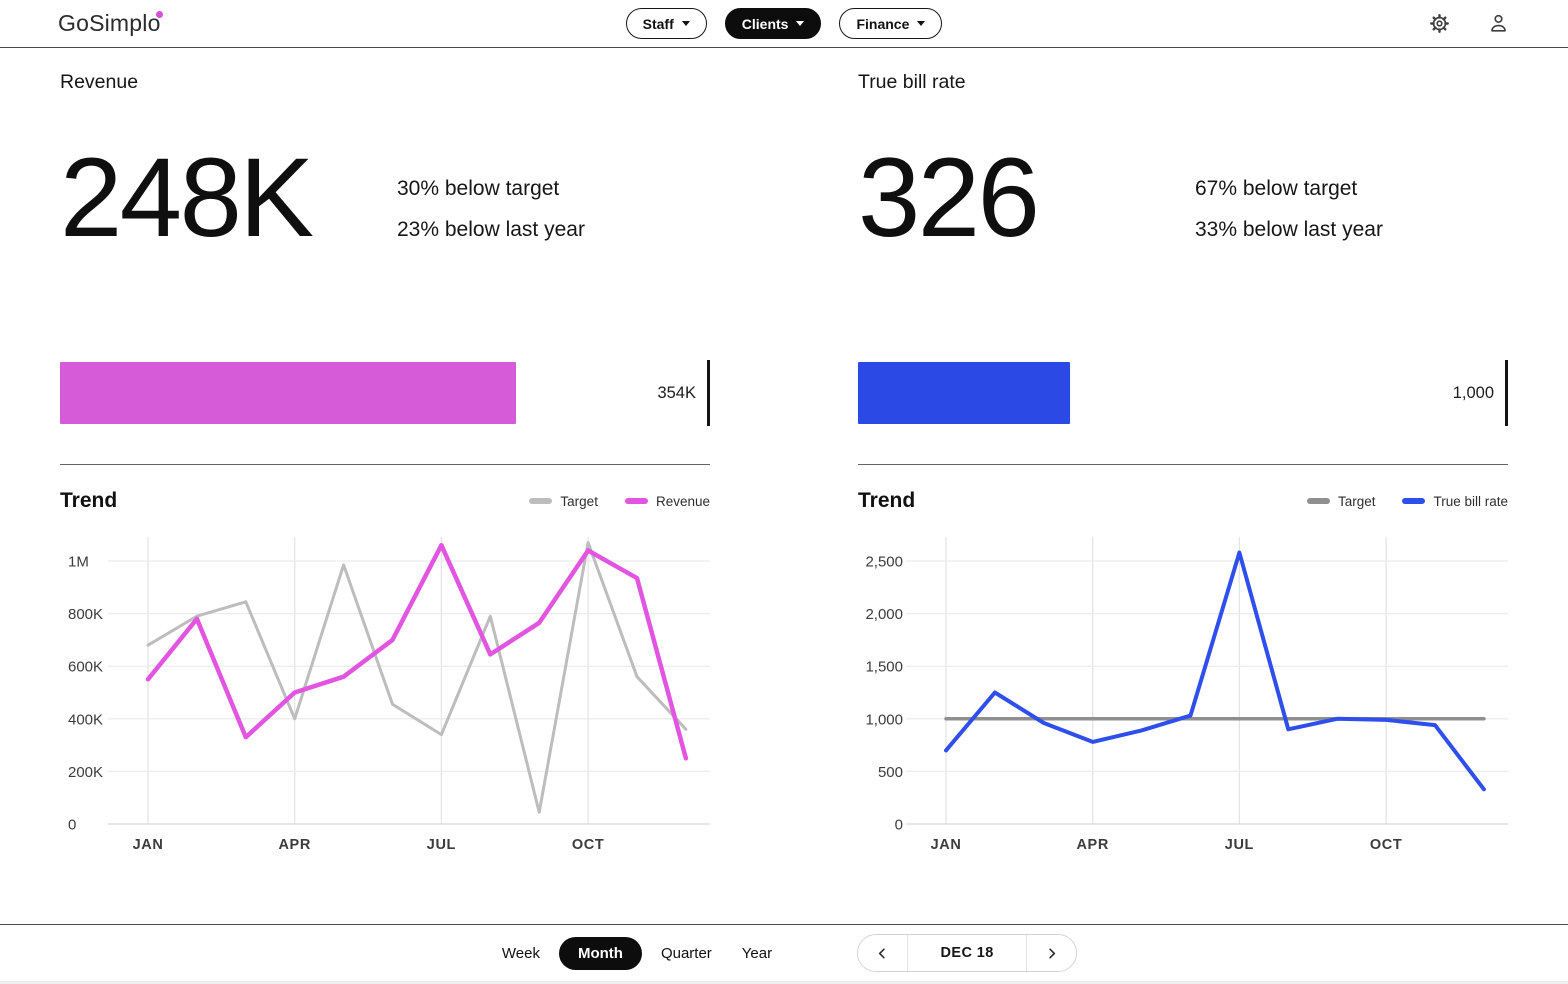  Describe the element at coordinates (949, 197) in the screenshot. I see `kpi-value: 326` at that location.